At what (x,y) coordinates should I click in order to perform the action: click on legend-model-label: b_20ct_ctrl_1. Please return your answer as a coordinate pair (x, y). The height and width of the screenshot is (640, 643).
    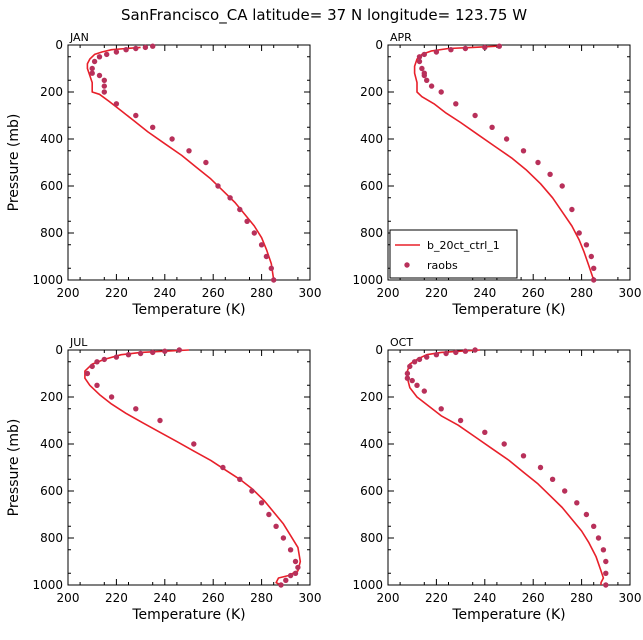
    Looking at the image, I should click on (463, 245).